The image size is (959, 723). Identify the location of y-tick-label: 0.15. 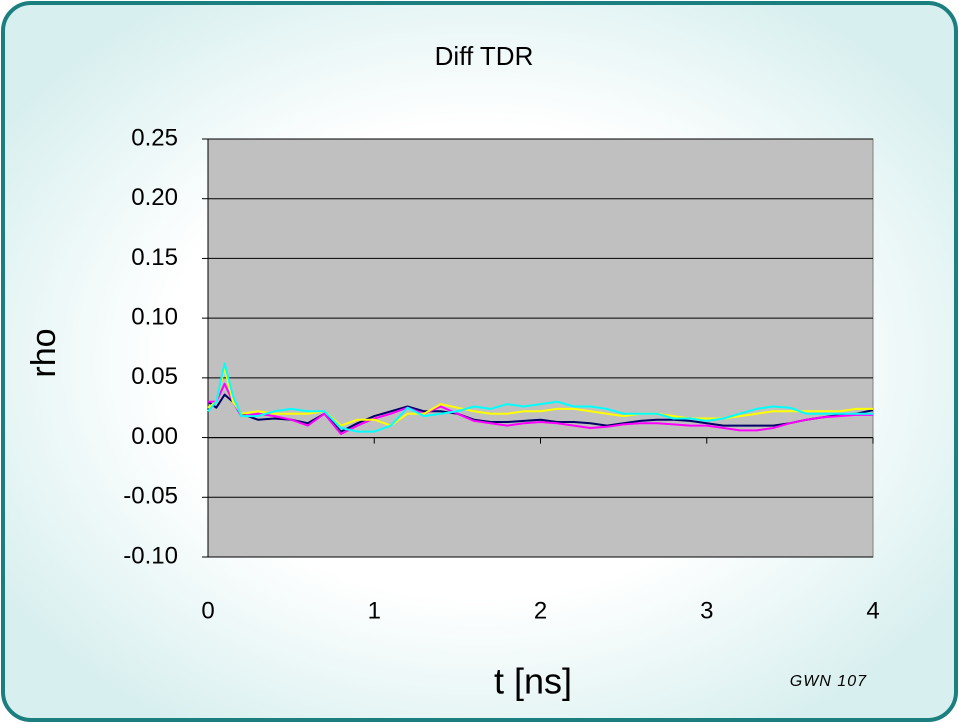
(154, 257).